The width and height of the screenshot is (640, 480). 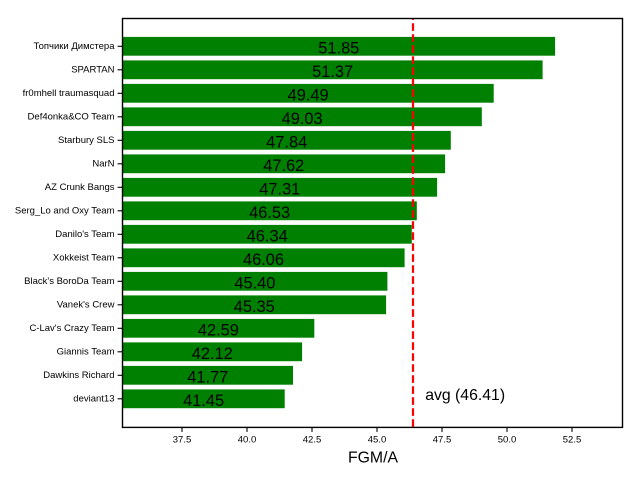 What do you see at coordinates (254, 307) in the screenshot?
I see `svg-text: 45.35` at bounding box center [254, 307].